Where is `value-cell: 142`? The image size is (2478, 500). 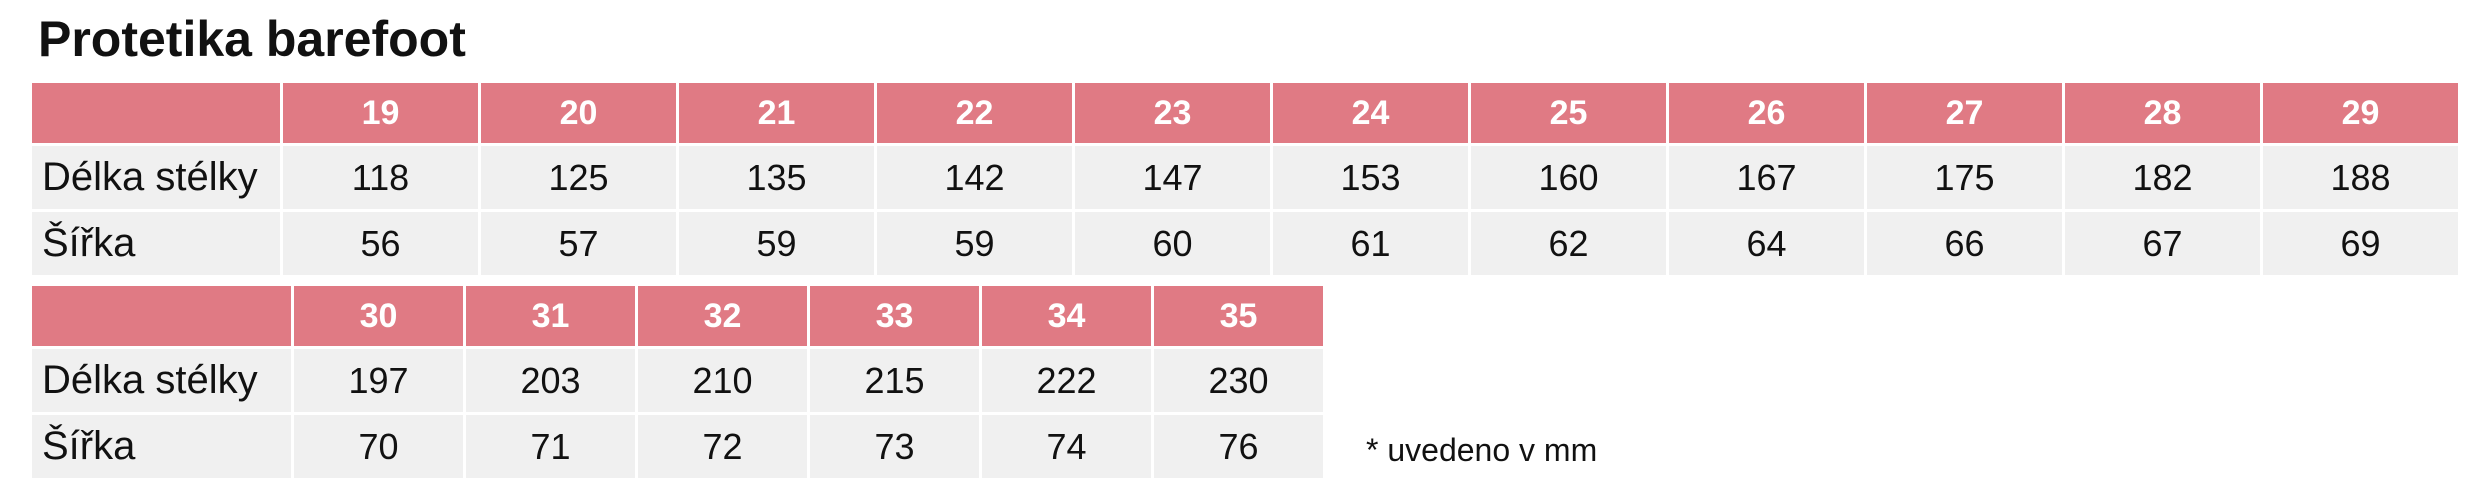 value-cell: 142 is located at coordinates (974, 177).